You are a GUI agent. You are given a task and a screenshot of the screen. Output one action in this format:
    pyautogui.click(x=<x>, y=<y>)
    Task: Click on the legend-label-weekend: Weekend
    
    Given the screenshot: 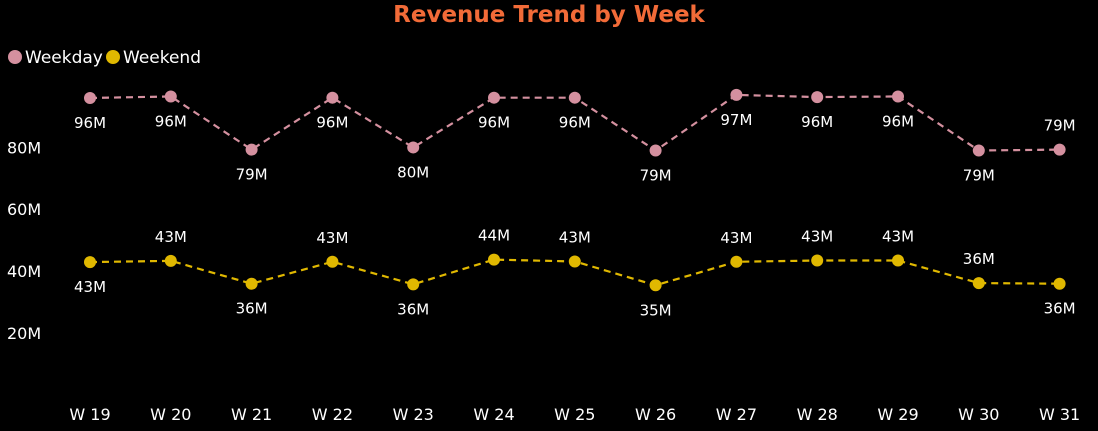 What is the action you would take?
    pyautogui.click(x=162, y=58)
    